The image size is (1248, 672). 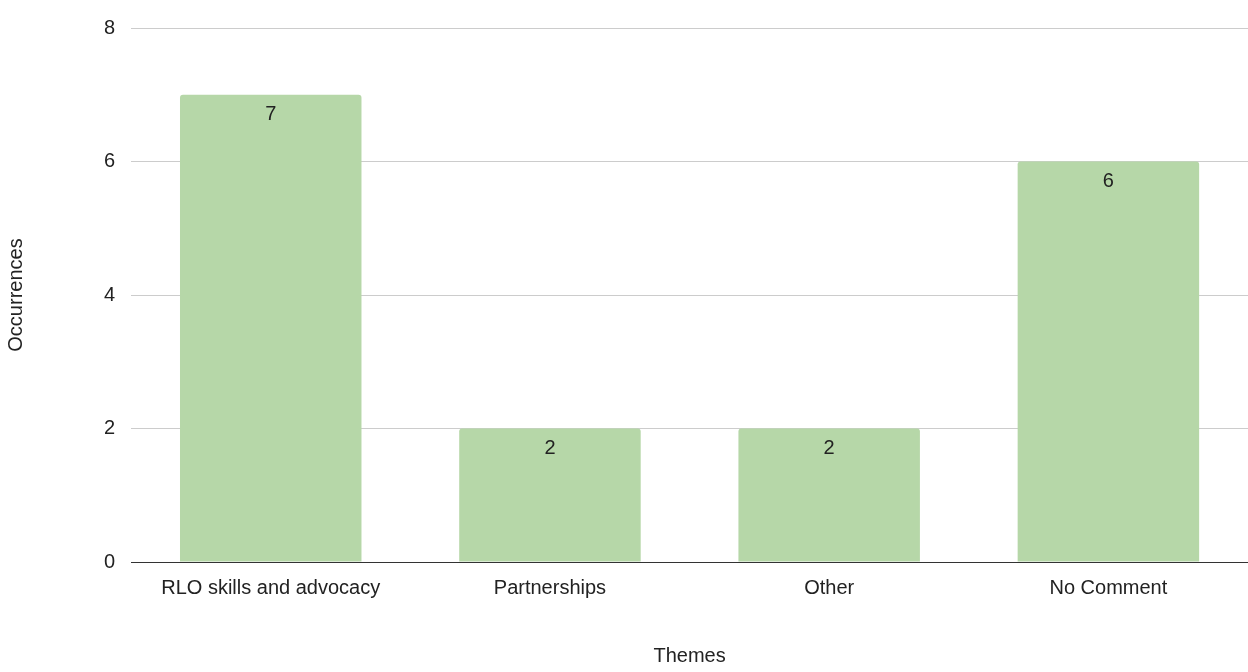 What do you see at coordinates (271, 113) in the screenshot?
I see `data-label: 7` at bounding box center [271, 113].